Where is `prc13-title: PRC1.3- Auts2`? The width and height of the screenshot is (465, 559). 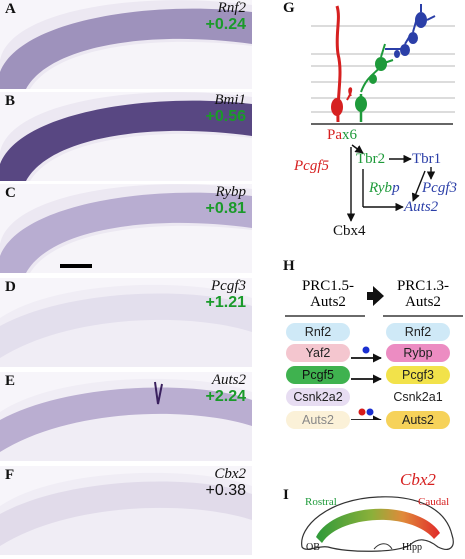
prc13-title: PRC1.3- Auts2 is located at coordinates (423, 294).